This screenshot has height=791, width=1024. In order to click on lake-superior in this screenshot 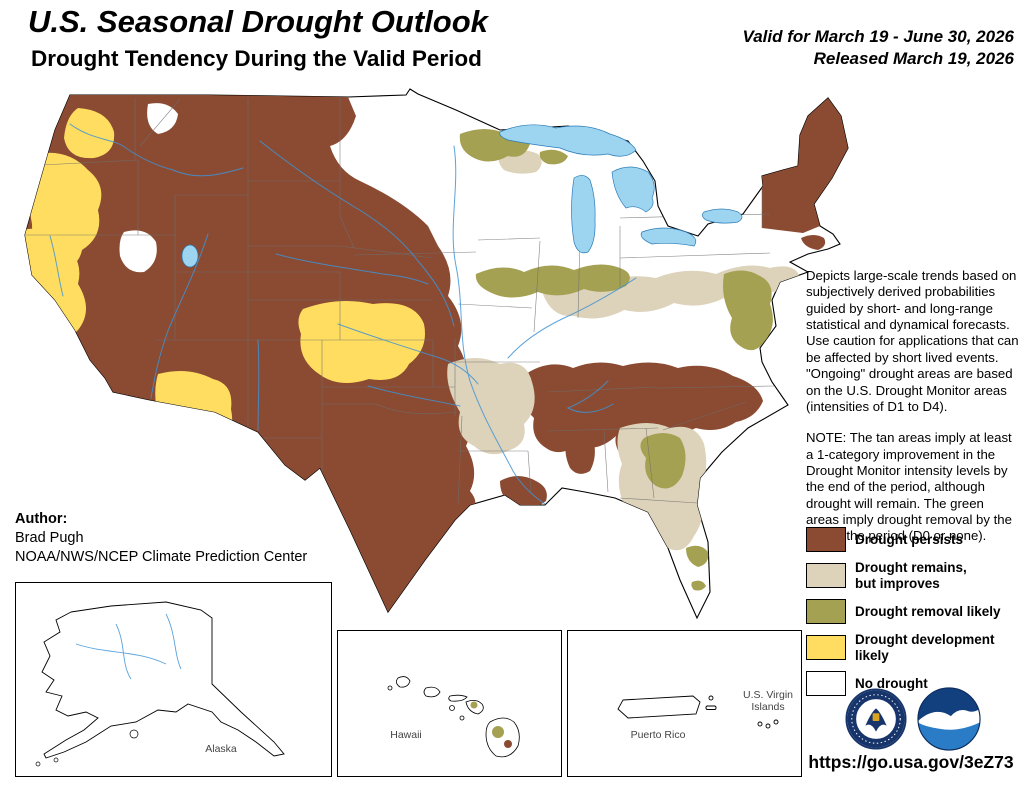, I will do `click(568, 140)`.